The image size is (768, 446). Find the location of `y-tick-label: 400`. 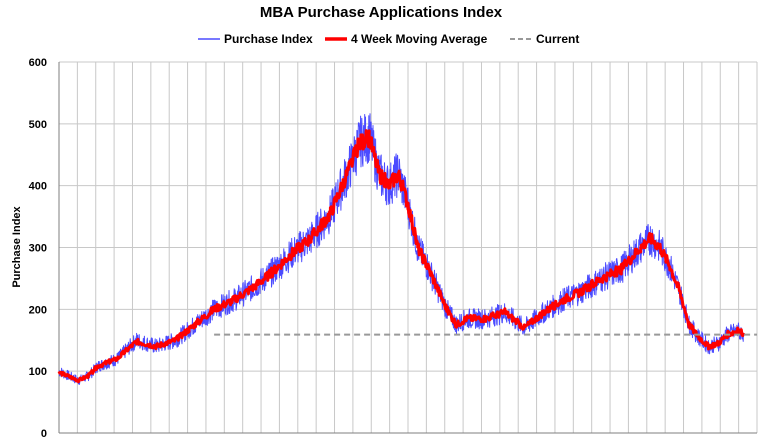

y-tick-label: 400 is located at coordinates (38, 187).